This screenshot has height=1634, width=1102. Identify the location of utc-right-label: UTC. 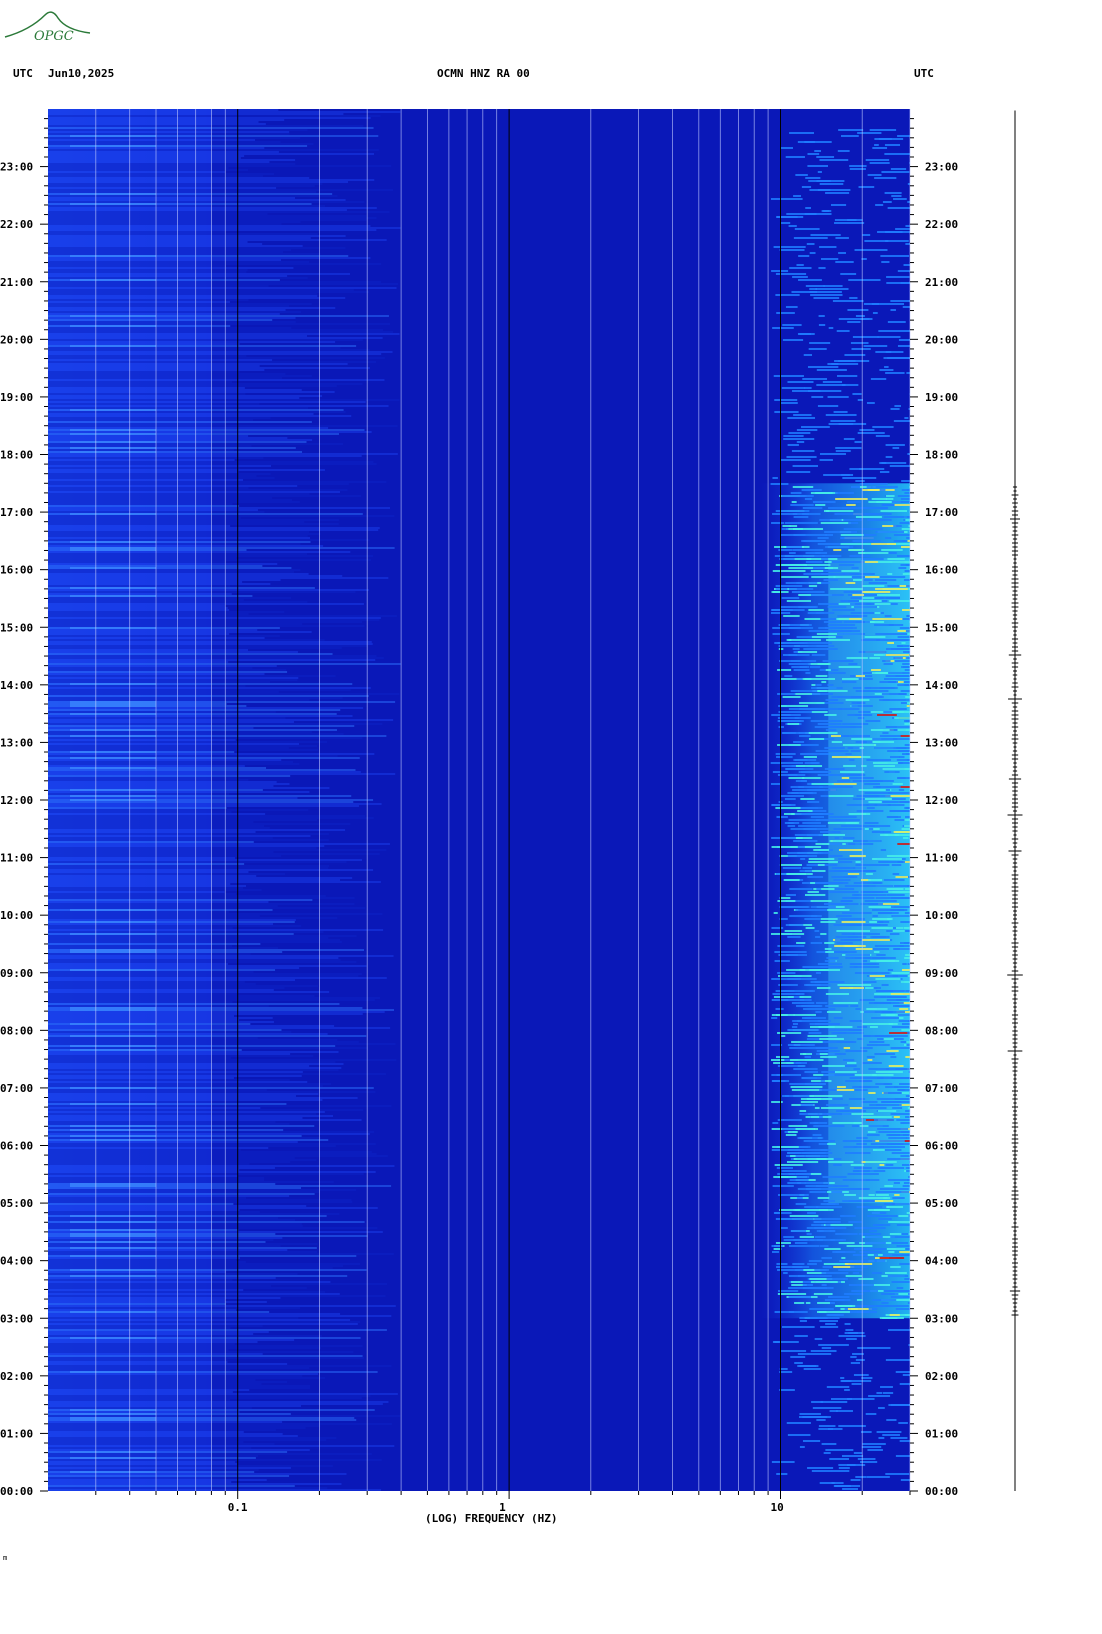
(924, 73).